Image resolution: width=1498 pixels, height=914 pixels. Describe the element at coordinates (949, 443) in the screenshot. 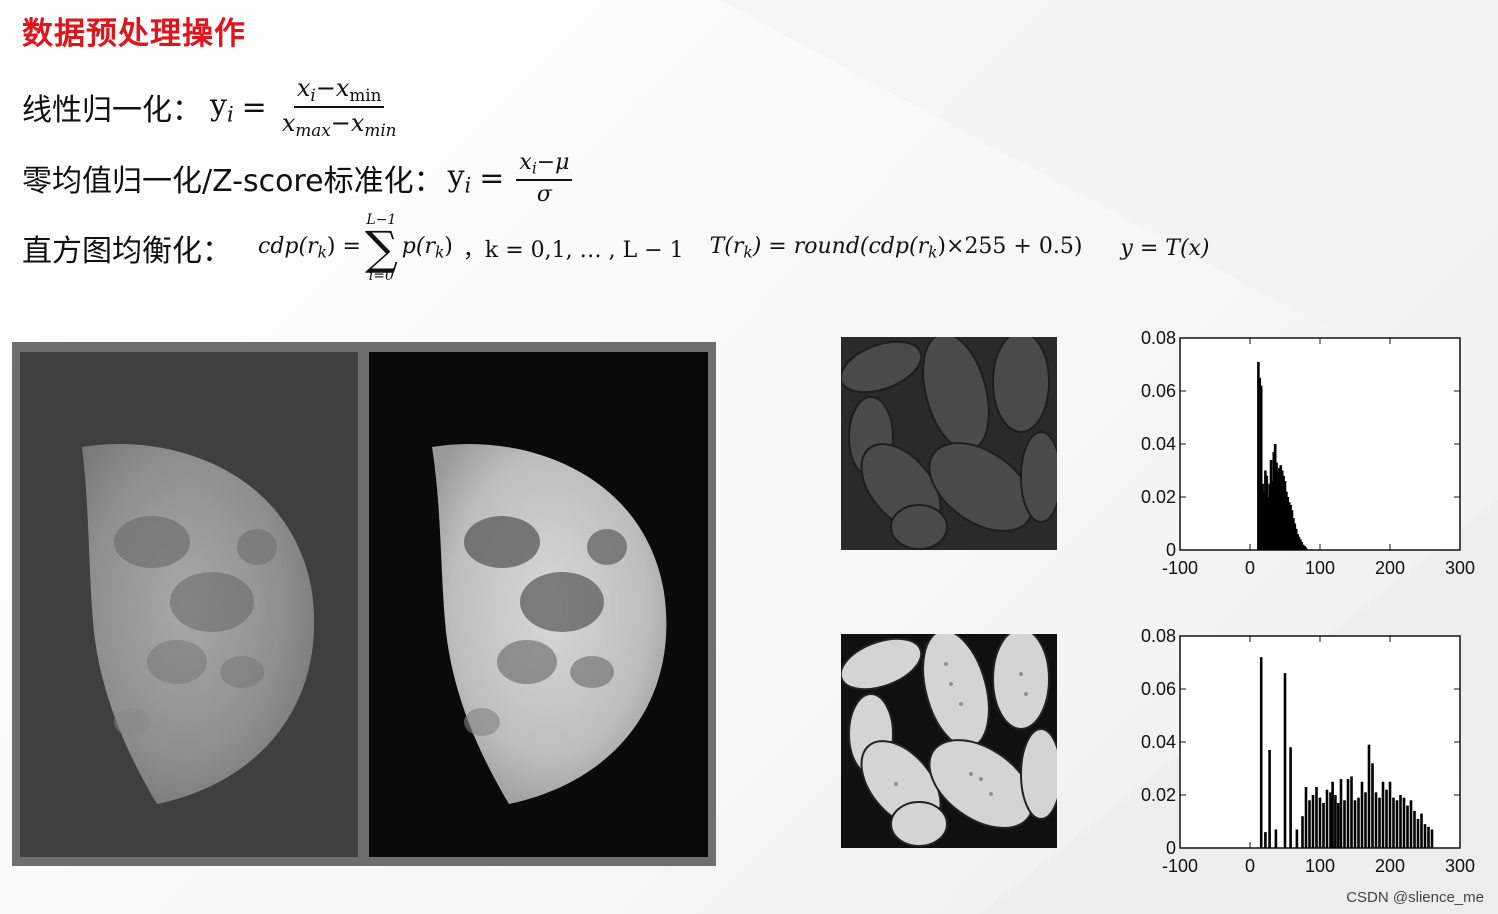

I see `pollen-original-image` at that location.